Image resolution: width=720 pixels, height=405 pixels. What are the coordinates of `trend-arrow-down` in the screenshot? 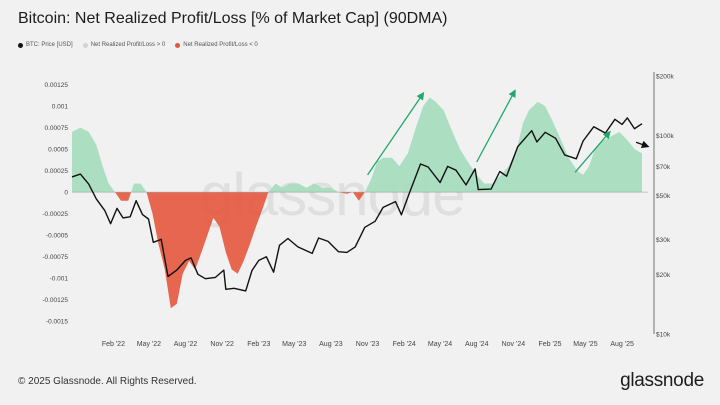 It's located at (642, 144).